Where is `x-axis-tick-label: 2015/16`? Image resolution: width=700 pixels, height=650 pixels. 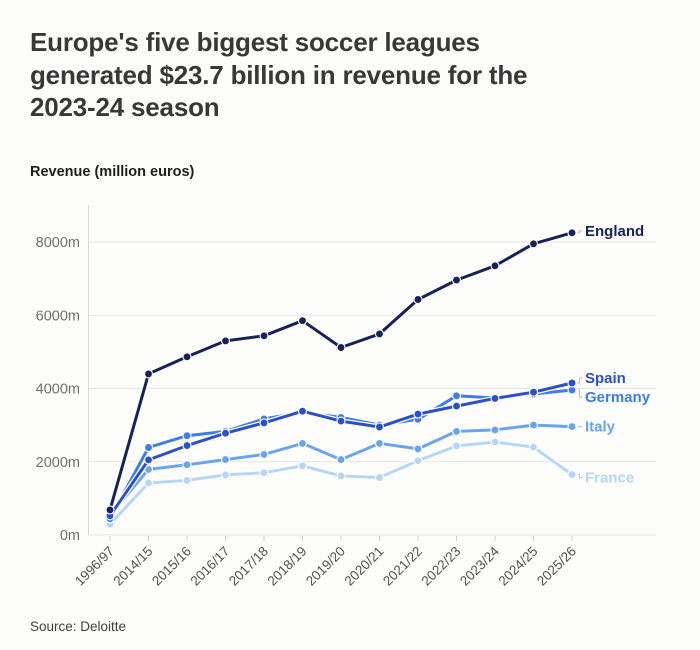
x-axis-tick-label: 2015/16 is located at coordinates (171, 566).